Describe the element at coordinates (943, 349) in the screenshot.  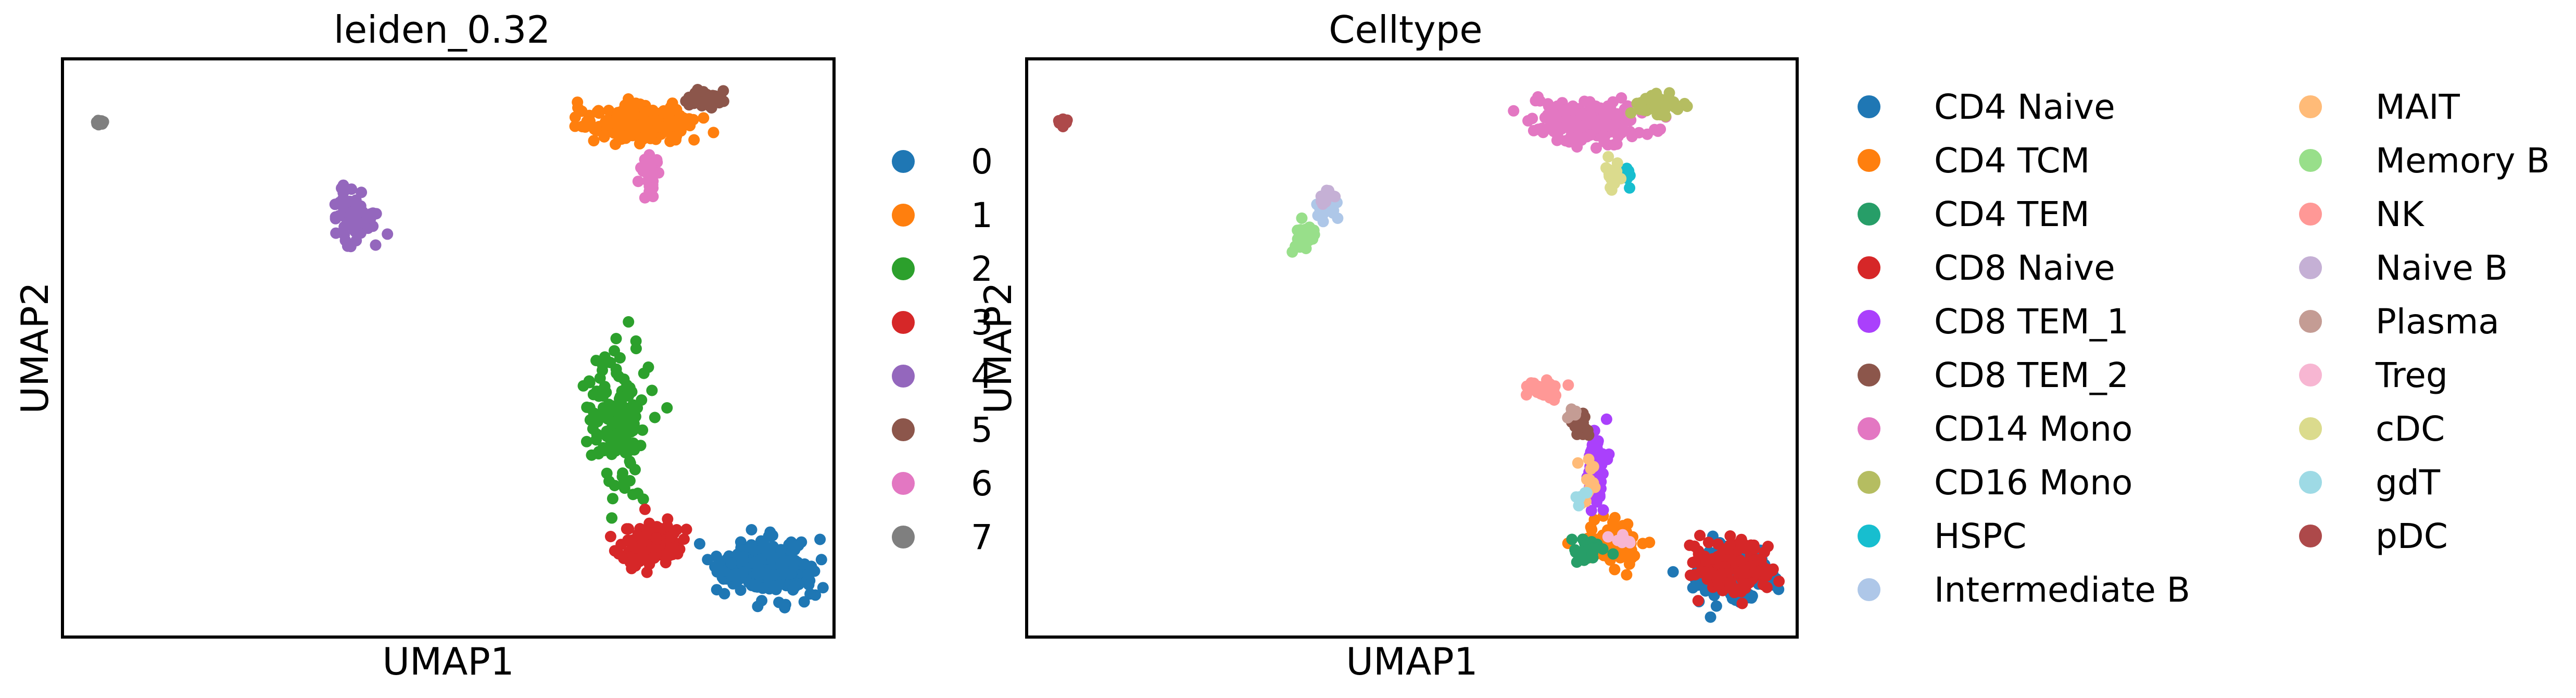
I see `legend: 0 1 2 3 4 5 6 7` at that location.